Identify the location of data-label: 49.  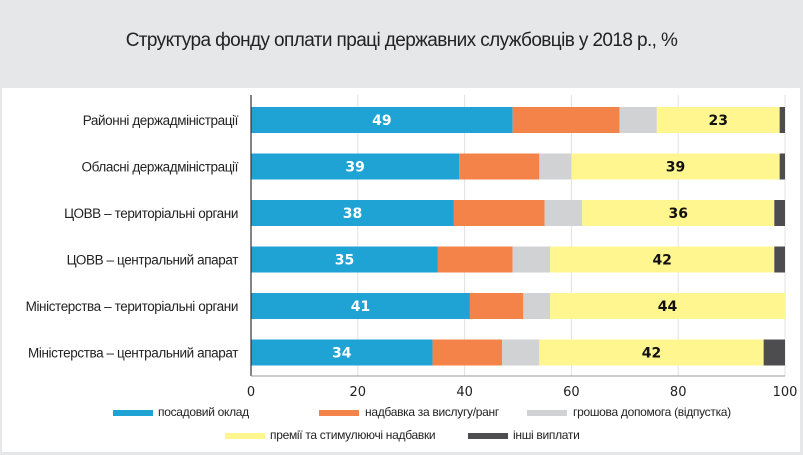
(381, 121).